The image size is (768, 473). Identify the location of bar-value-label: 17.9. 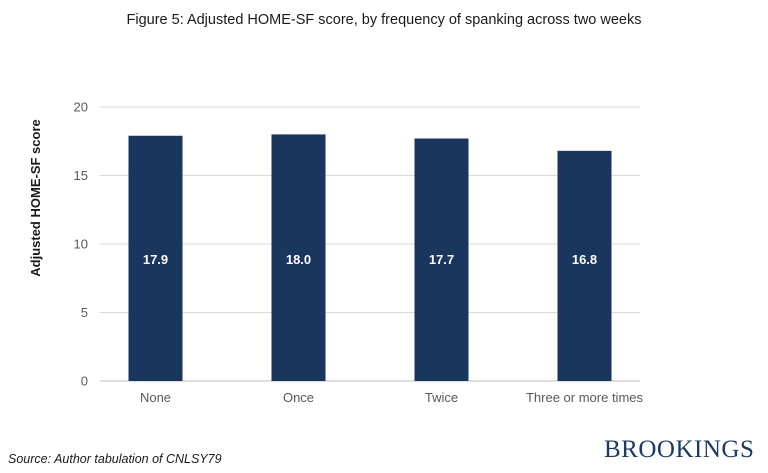
(155, 259).